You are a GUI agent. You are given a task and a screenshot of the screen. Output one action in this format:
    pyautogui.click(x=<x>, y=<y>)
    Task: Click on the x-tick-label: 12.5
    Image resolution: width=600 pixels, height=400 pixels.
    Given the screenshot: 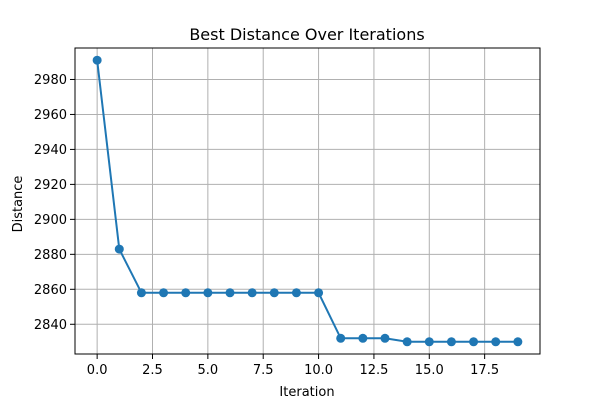 What is the action you would take?
    pyautogui.click(x=373, y=370)
    